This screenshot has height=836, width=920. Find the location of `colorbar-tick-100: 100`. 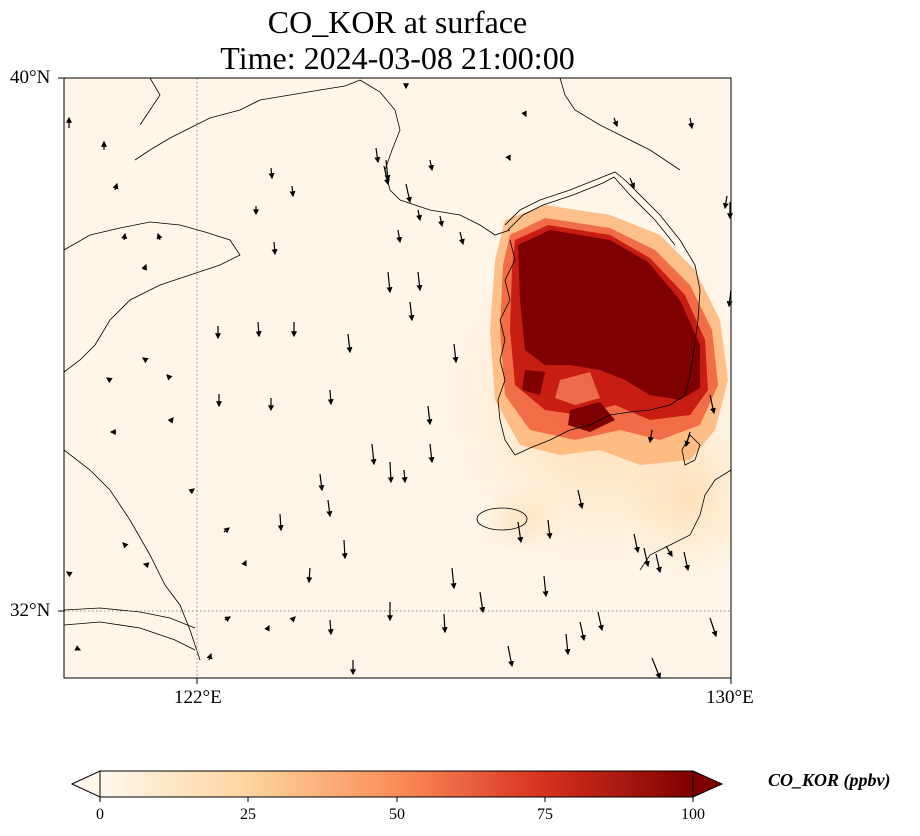

colorbar-tick-100: 100 is located at coordinates (693, 814).